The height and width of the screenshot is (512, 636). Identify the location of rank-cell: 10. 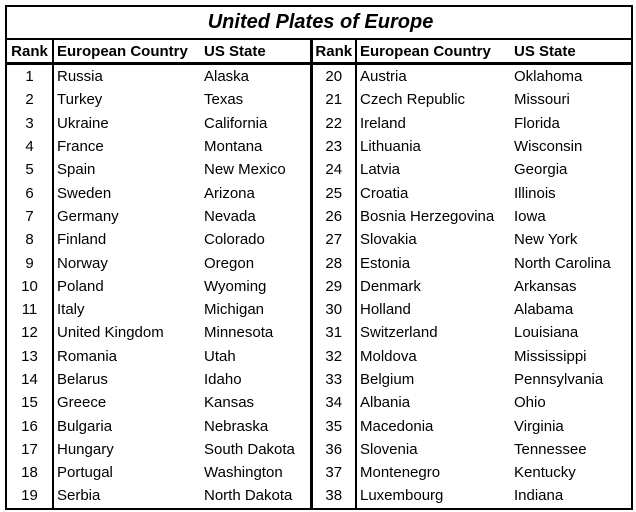
(30, 286).